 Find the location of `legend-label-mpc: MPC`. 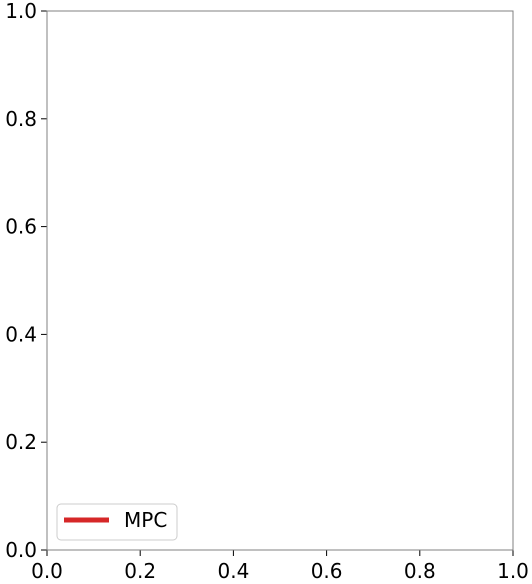

legend-label-mpc: MPC is located at coordinates (145, 520).